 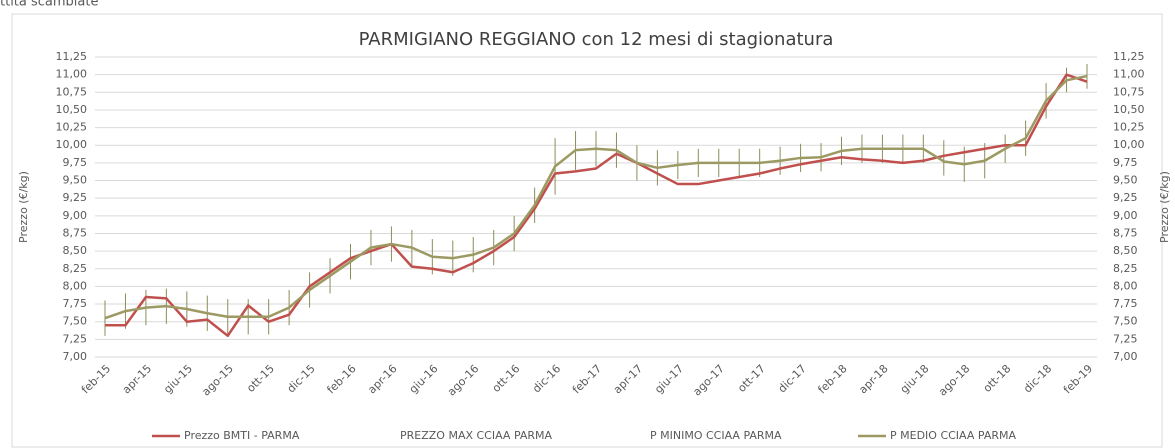 What do you see at coordinates (476, 435) in the screenshot?
I see `legend-label: PREZZO MAX CCIAA PARMA` at bounding box center [476, 435].